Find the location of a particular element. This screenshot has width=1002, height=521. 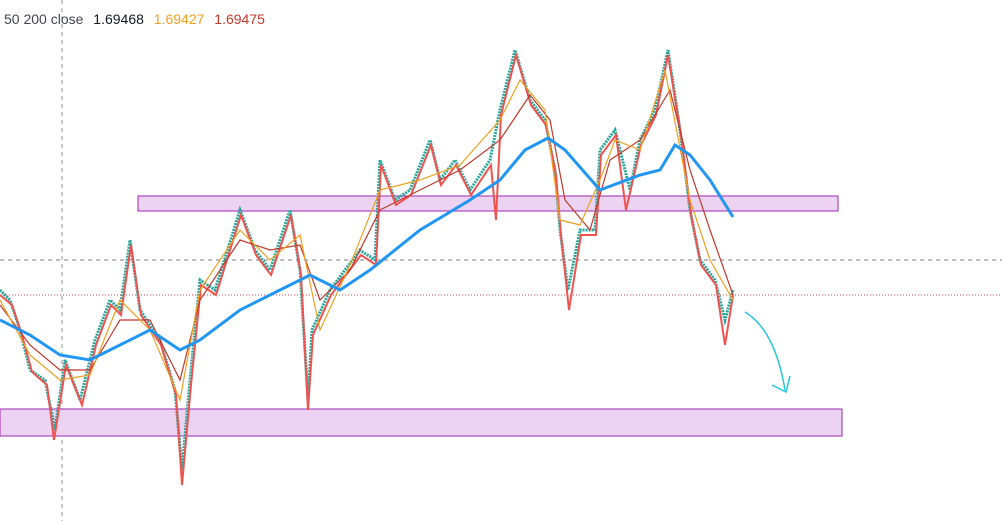

legend-value: 1.69427 is located at coordinates (179, 19).